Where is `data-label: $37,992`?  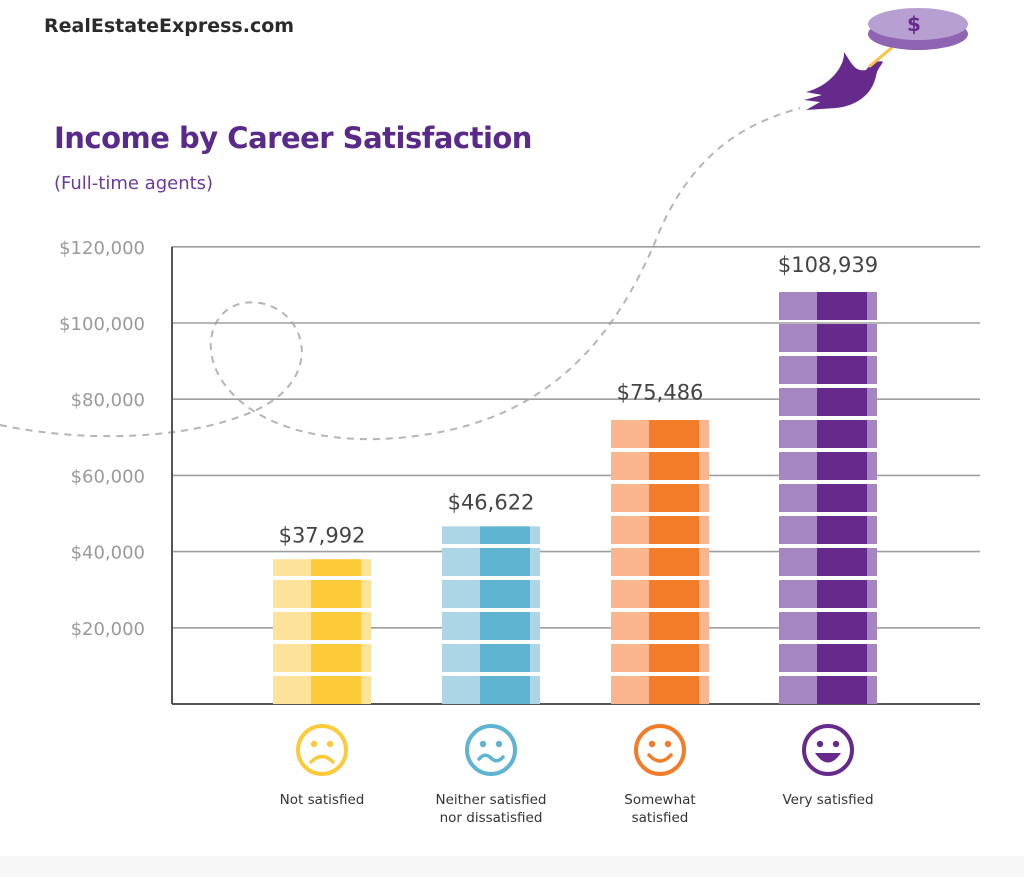
data-label: $37,992 is located at coordinates (322, 535).